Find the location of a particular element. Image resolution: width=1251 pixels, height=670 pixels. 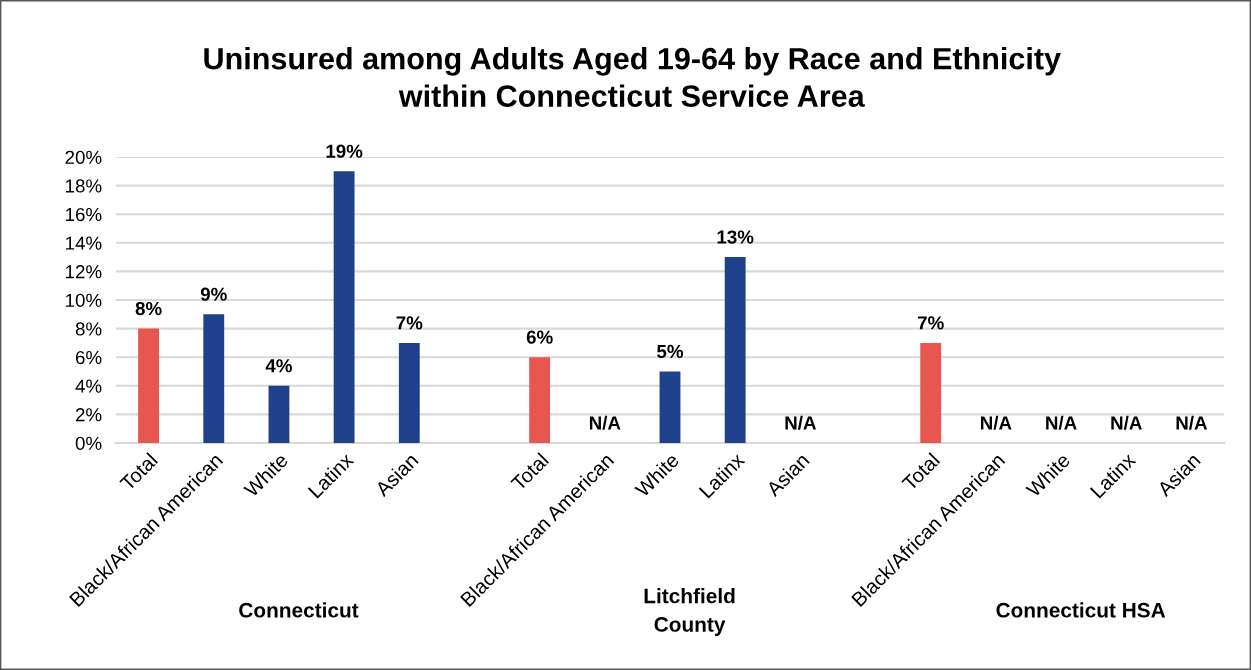

data-label: 19% is located at coordinates (344, 151).